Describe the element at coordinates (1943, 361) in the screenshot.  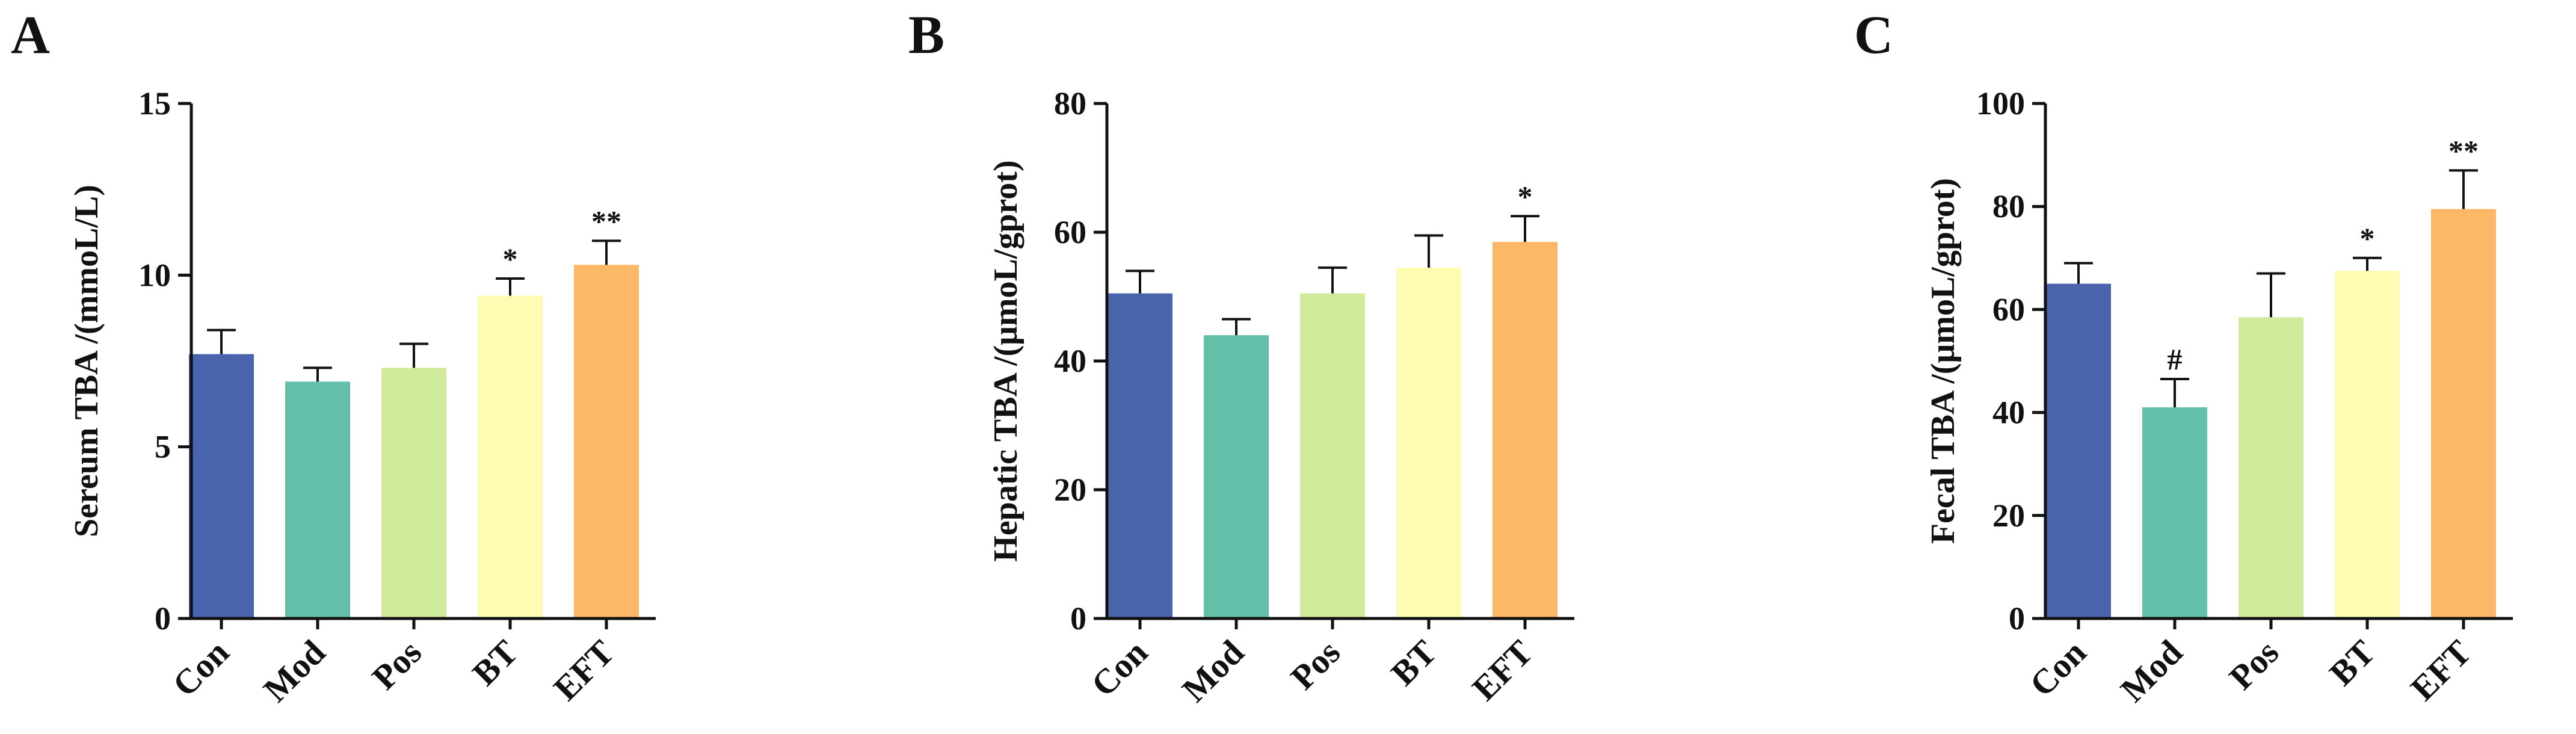
I see `y-axis-label: Fecal TBA /(μmoL/gprot)` at that location.